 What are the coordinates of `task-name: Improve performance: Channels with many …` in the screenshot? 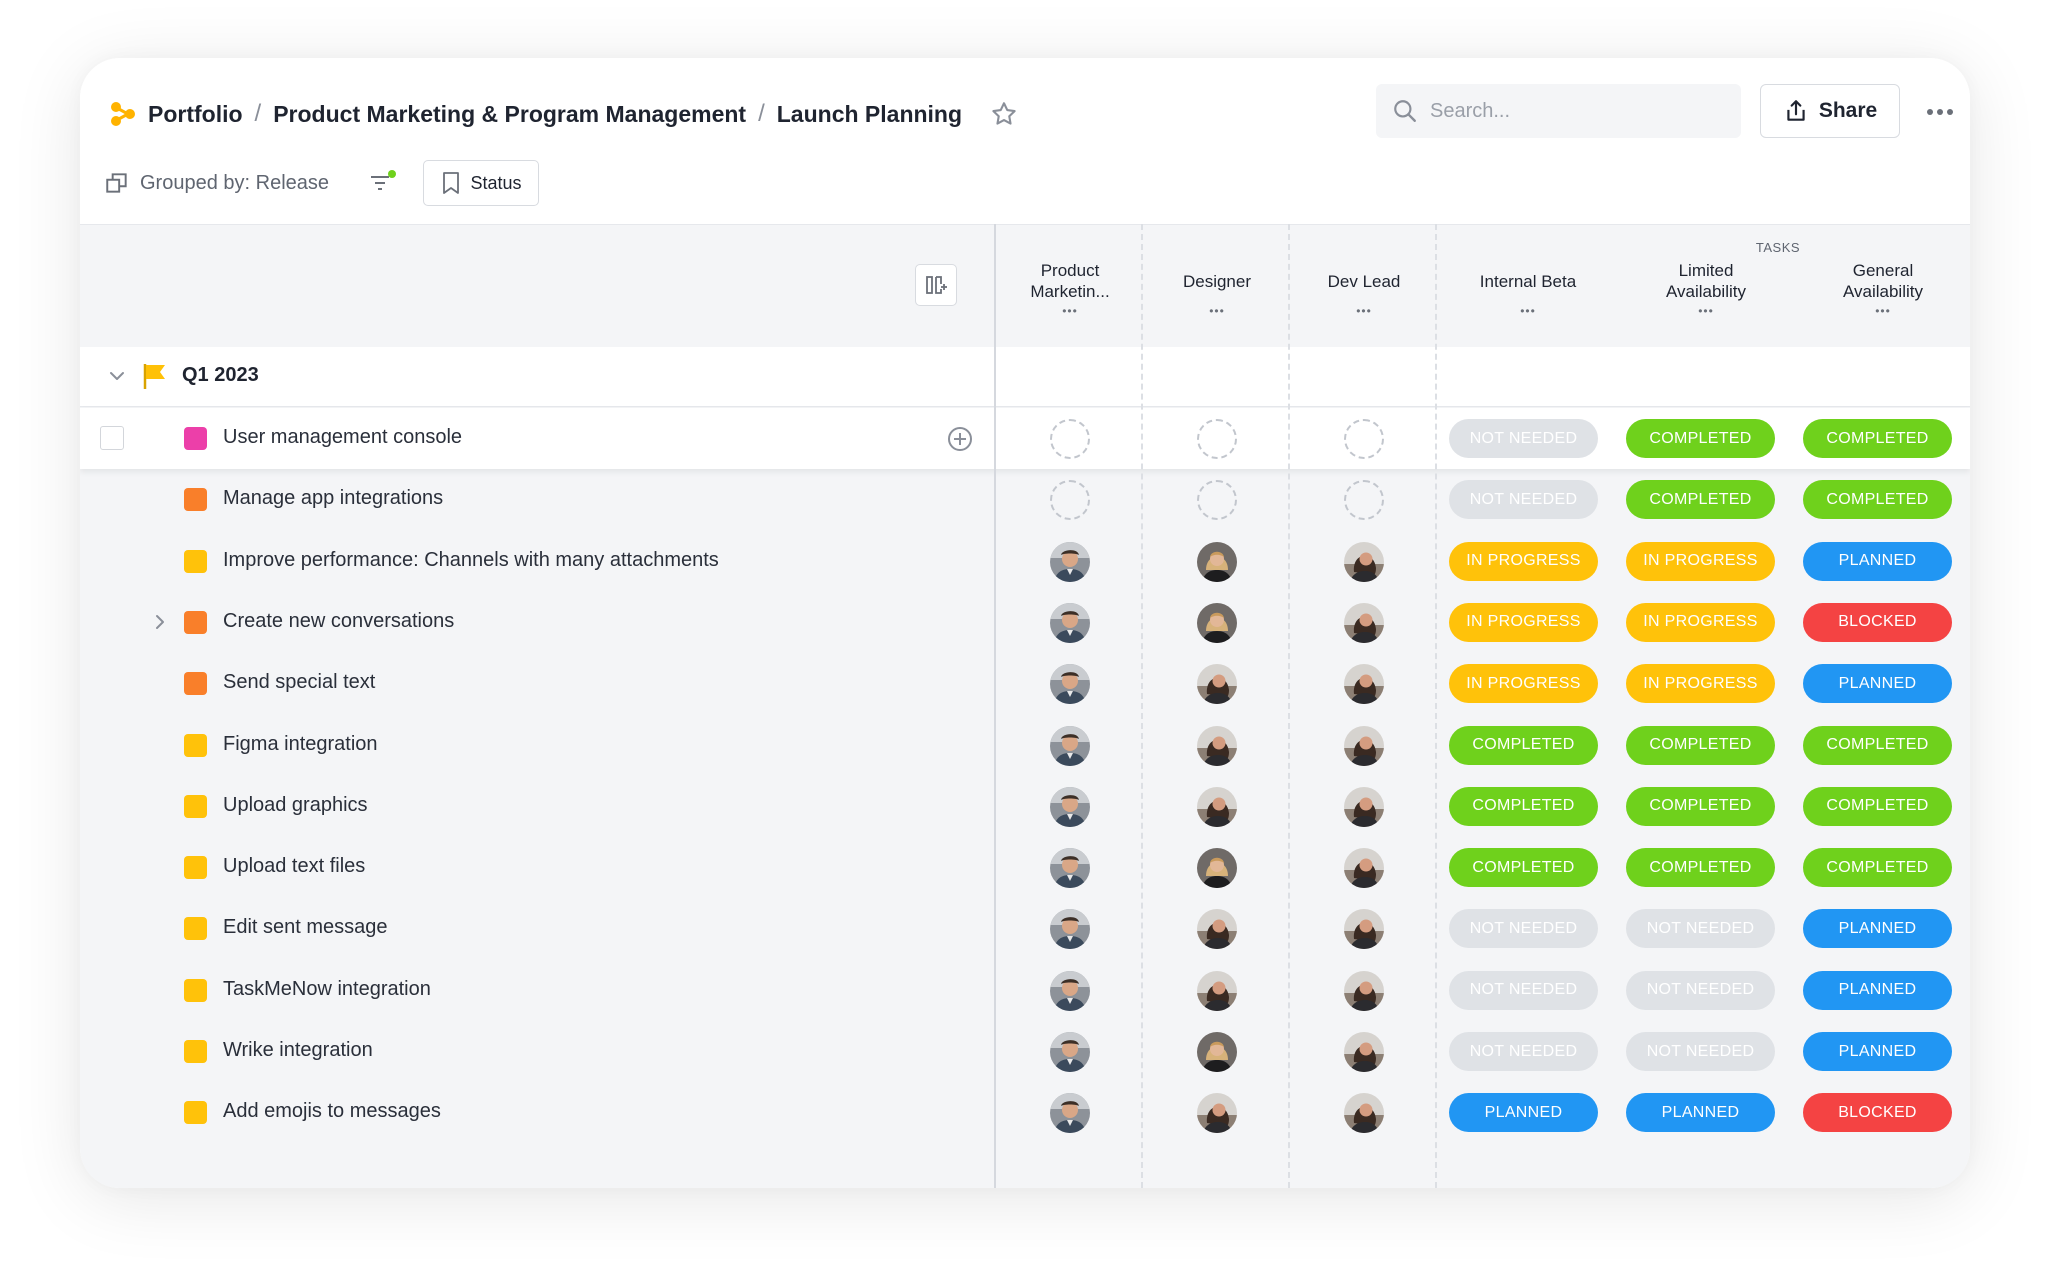 It's located at (471, 559).